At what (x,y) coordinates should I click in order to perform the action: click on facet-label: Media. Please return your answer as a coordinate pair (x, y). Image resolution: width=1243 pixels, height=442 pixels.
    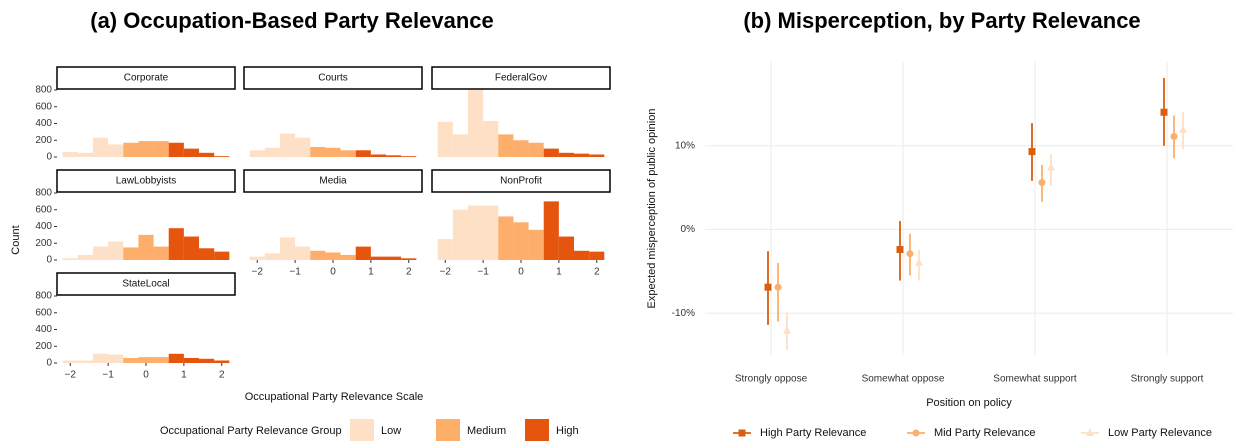
    Looking at the image, I should click on (333, 181).